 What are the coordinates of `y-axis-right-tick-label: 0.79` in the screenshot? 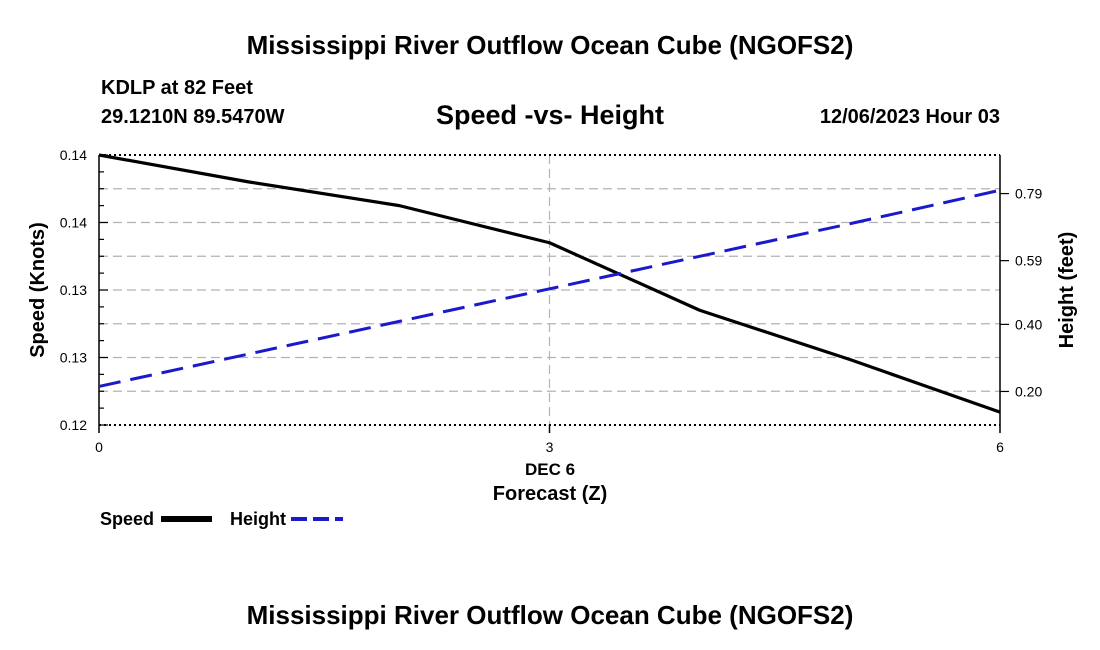 It's located at (1028, 194).